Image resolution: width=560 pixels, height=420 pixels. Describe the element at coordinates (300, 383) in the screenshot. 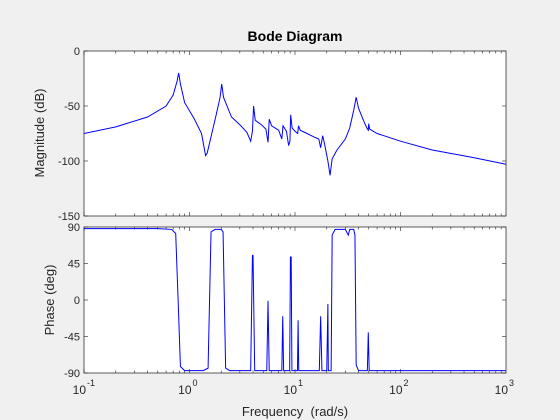

I see `x-tick-label-exponent: 1` at that location.